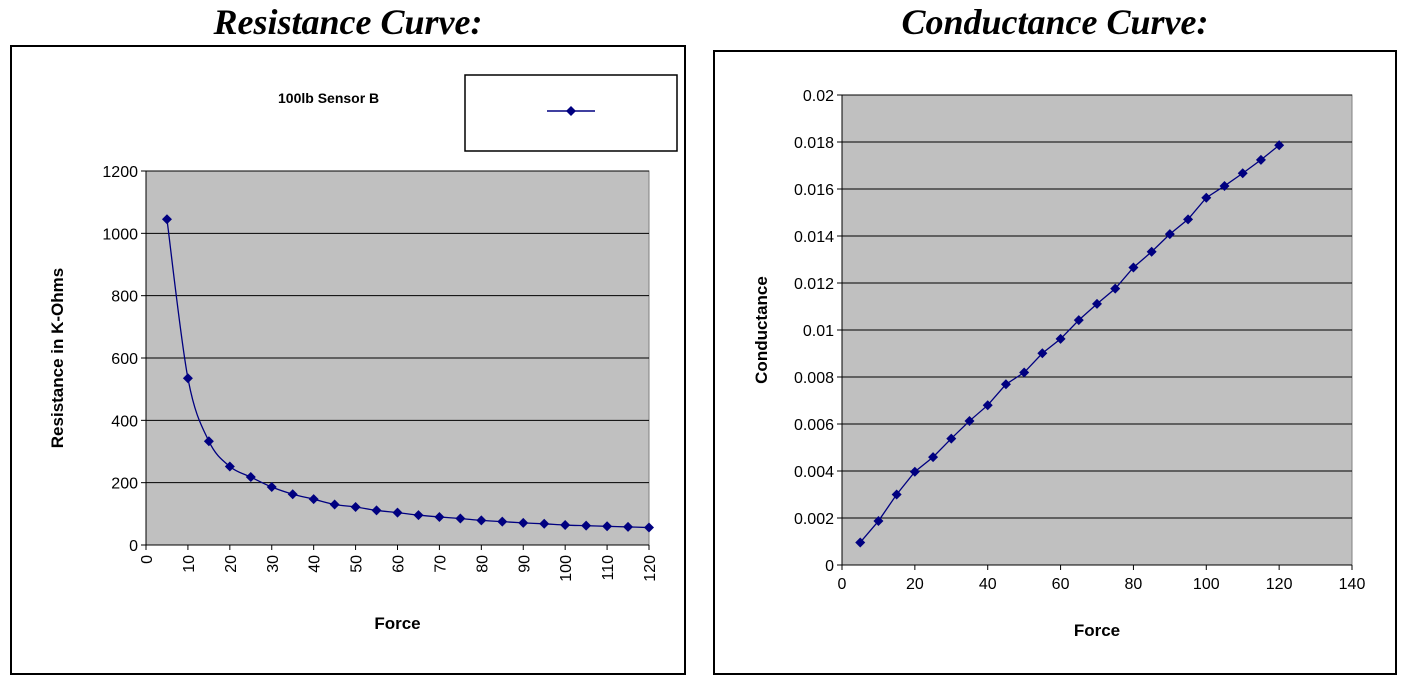 This screenshot has width=1401, height=680. I want to click on y-axis-title: Conductance, so click(761, 330).